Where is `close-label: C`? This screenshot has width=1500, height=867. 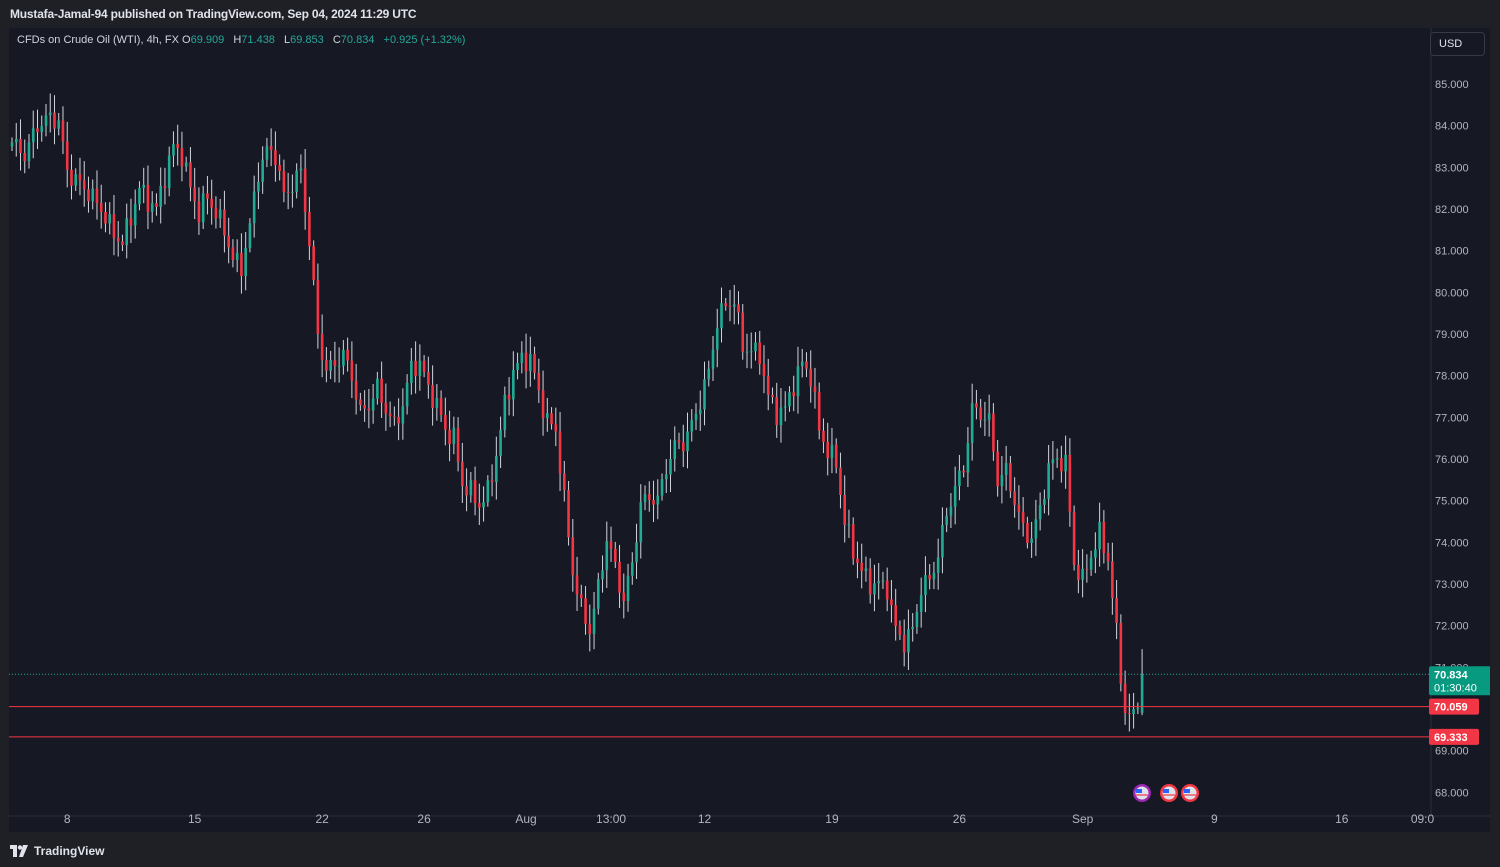
close-label: C is located at coordinates (336, 40).